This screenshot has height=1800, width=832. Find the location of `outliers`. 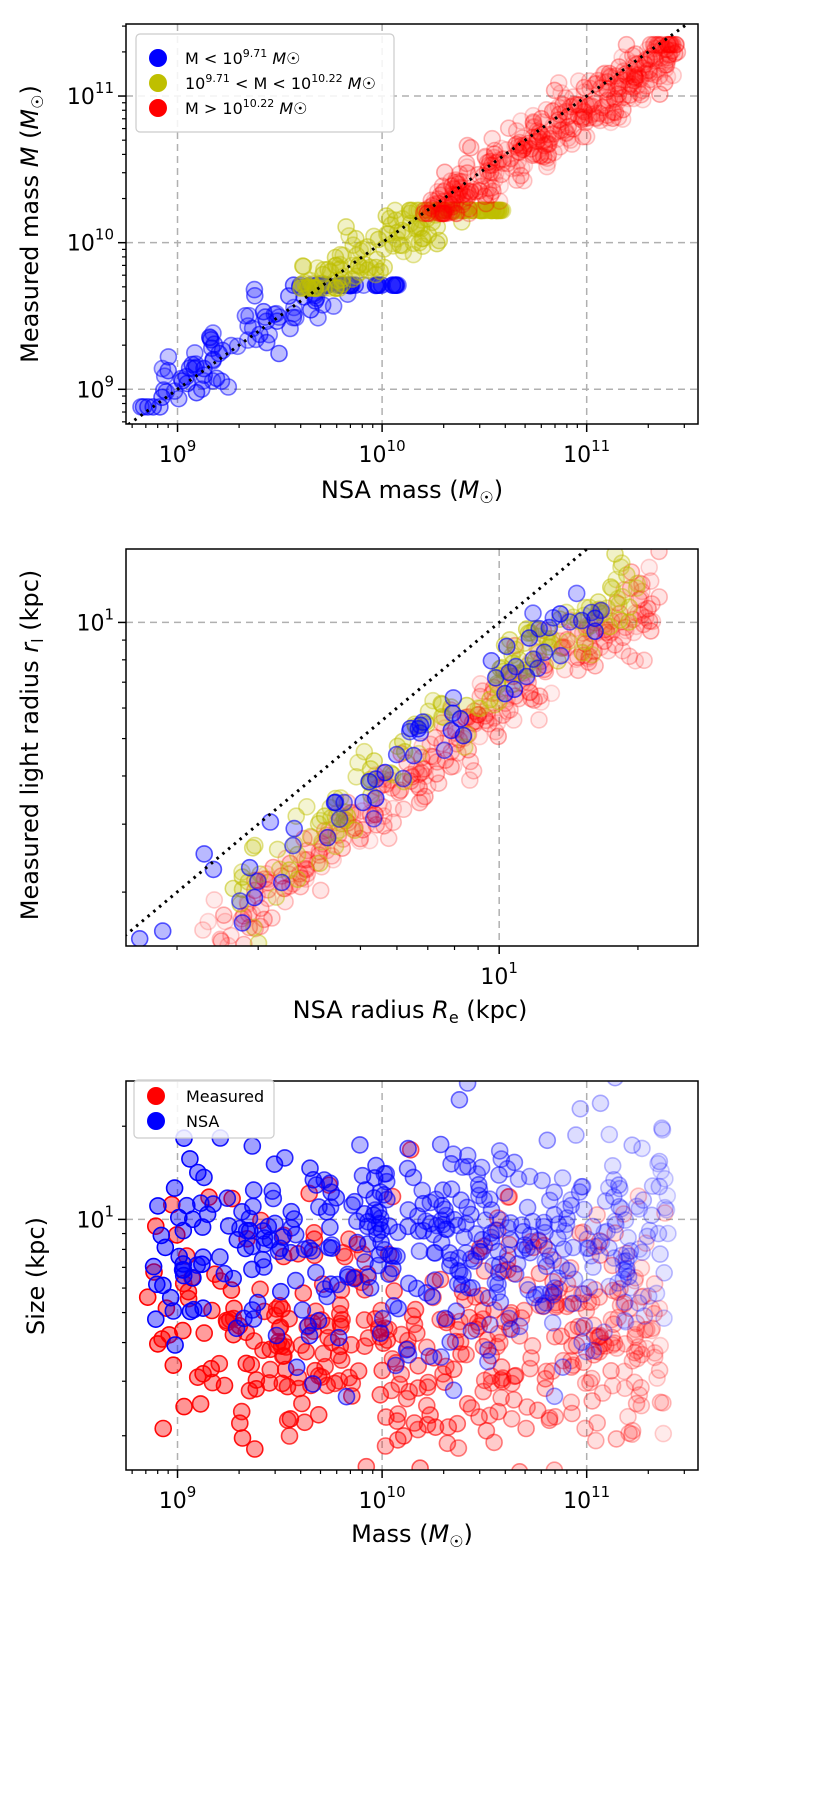

outliers is located at coordinates (176, 895).